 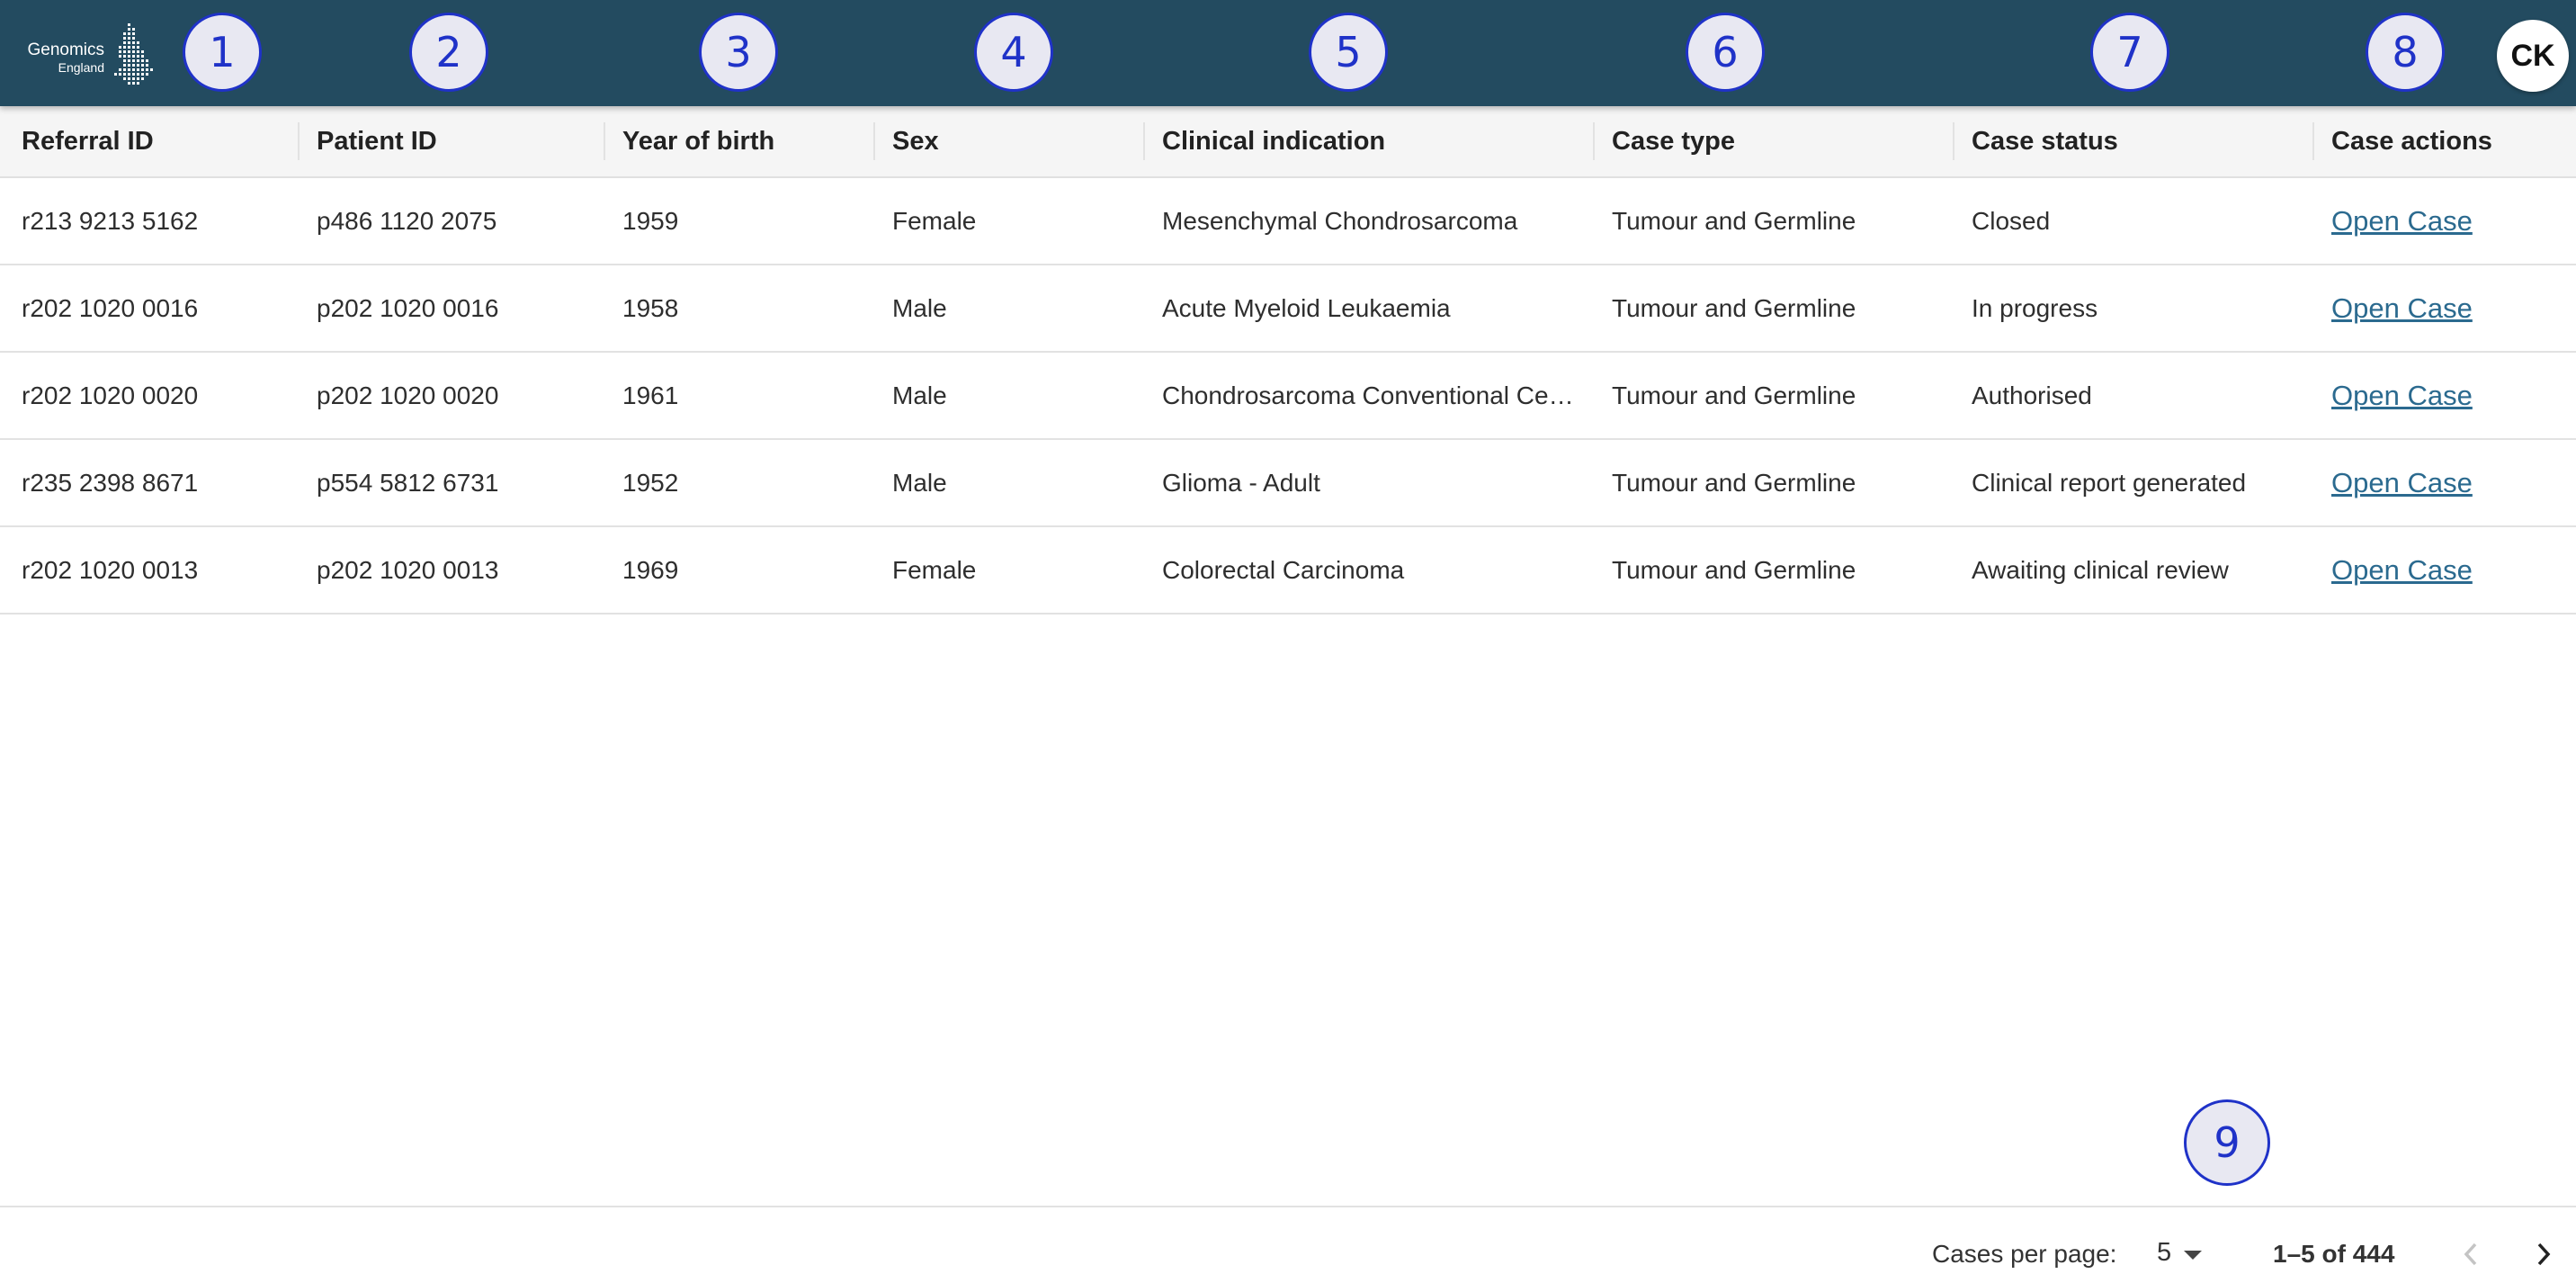 I want to click on cell-case-status: Authorised, so click(x=2032, y=395).